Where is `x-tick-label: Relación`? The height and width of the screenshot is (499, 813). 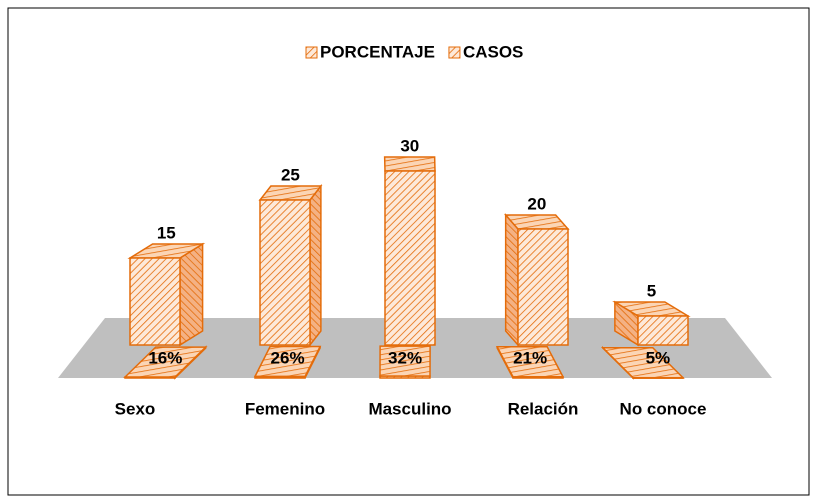 x-tick-label: Relación is located at coordinates (543, 408).